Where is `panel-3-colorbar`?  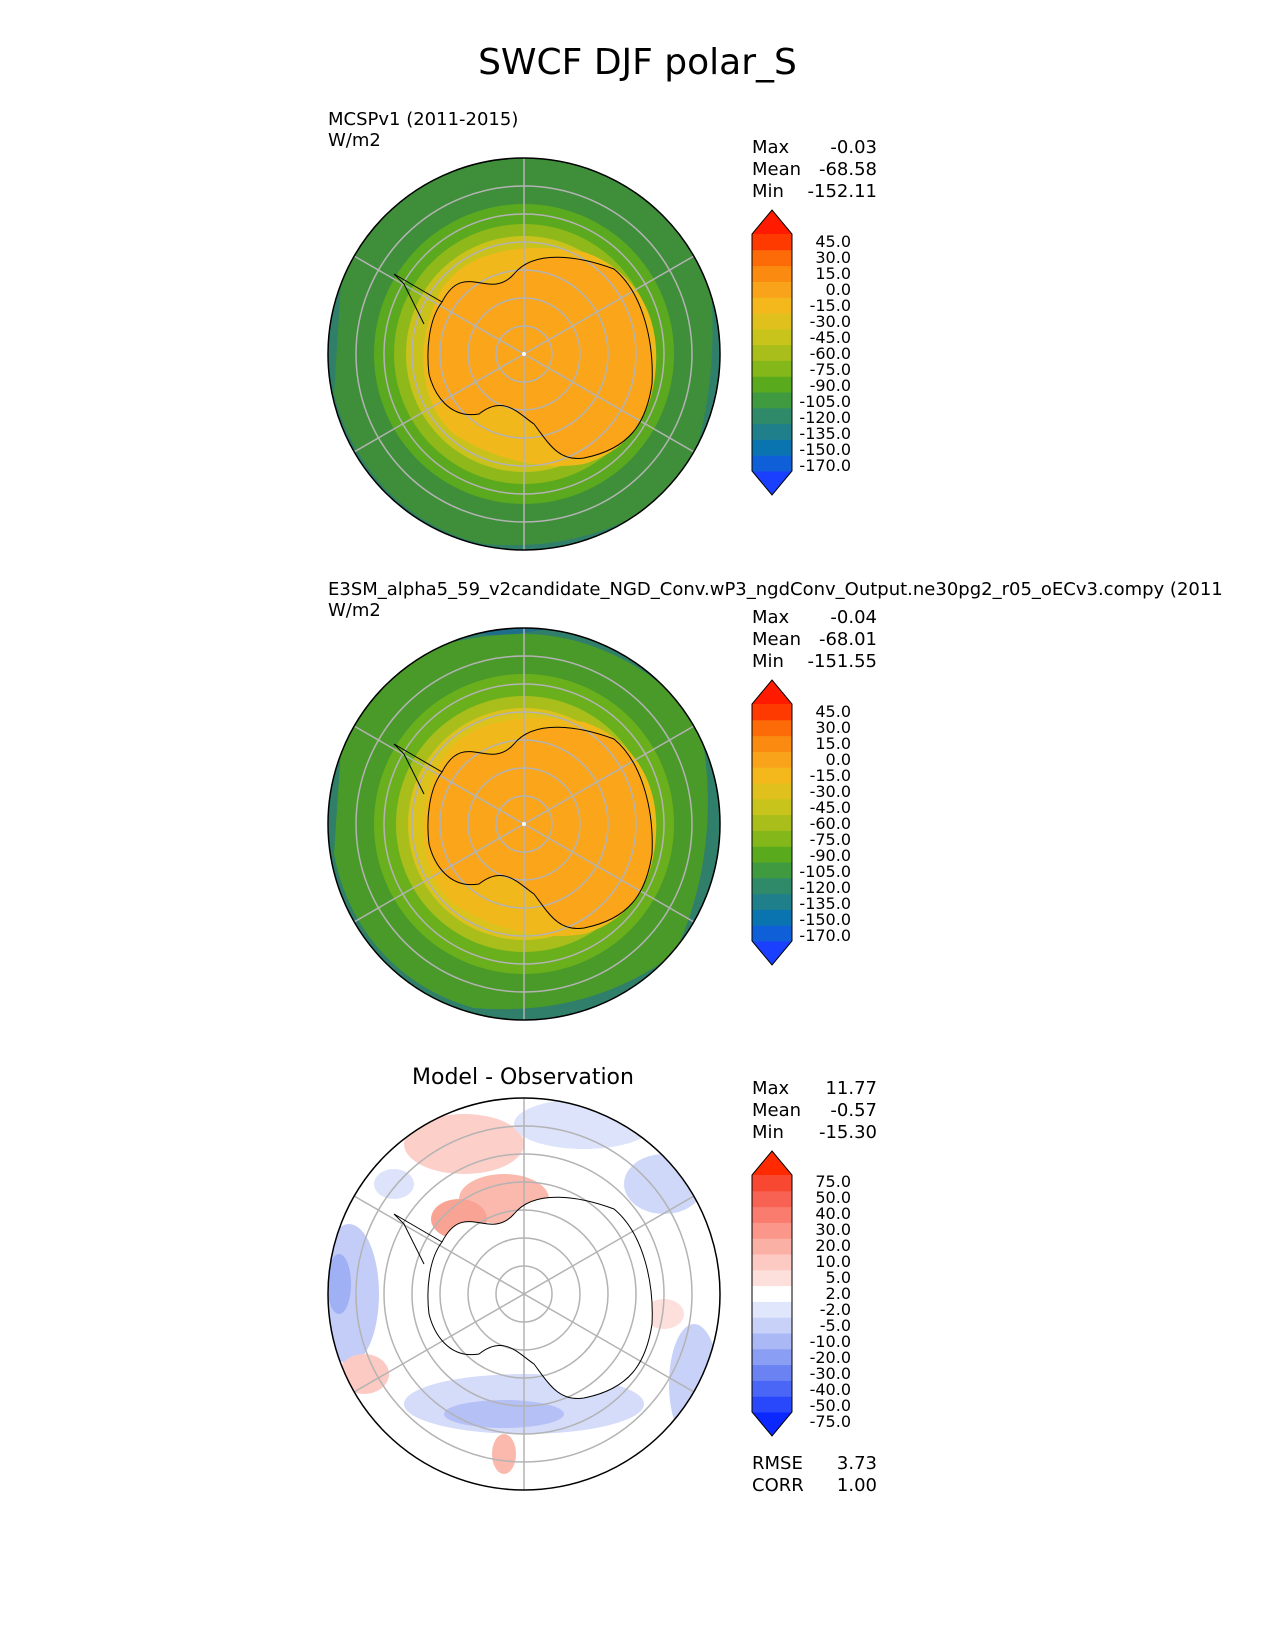 panel-3-colorbar is located at coordinates (772, 1293).